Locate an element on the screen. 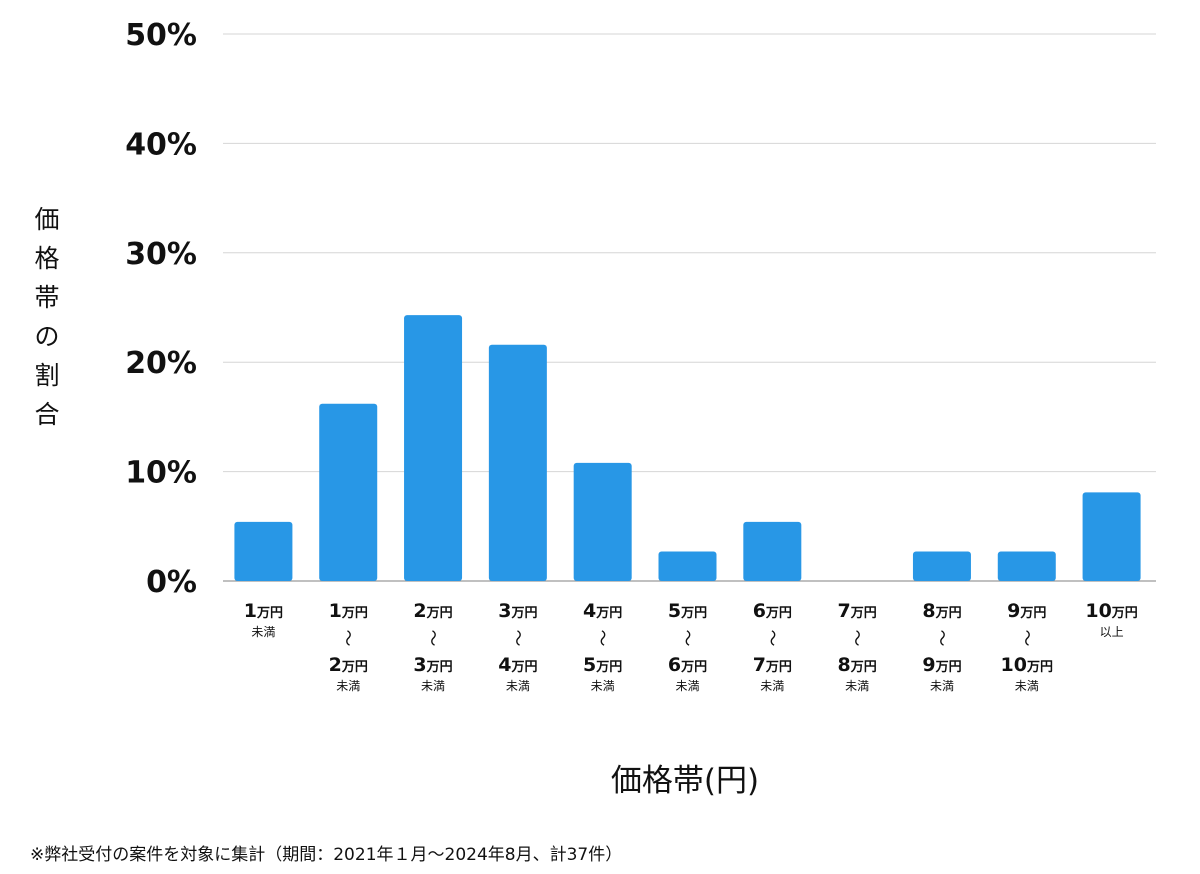 This screenshot has height=874, width=1200. x-tick-suffix: 以上 is located at coordinates (1112, 632).